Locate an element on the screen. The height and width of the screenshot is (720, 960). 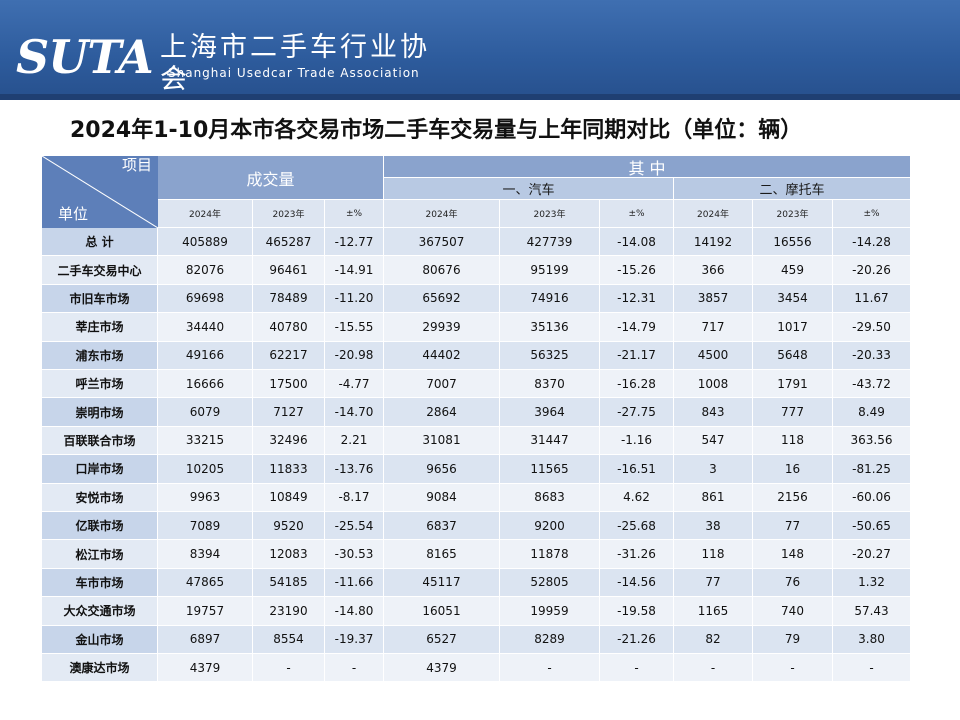
table-cell: 8289 is located at coordinates (550, 639).